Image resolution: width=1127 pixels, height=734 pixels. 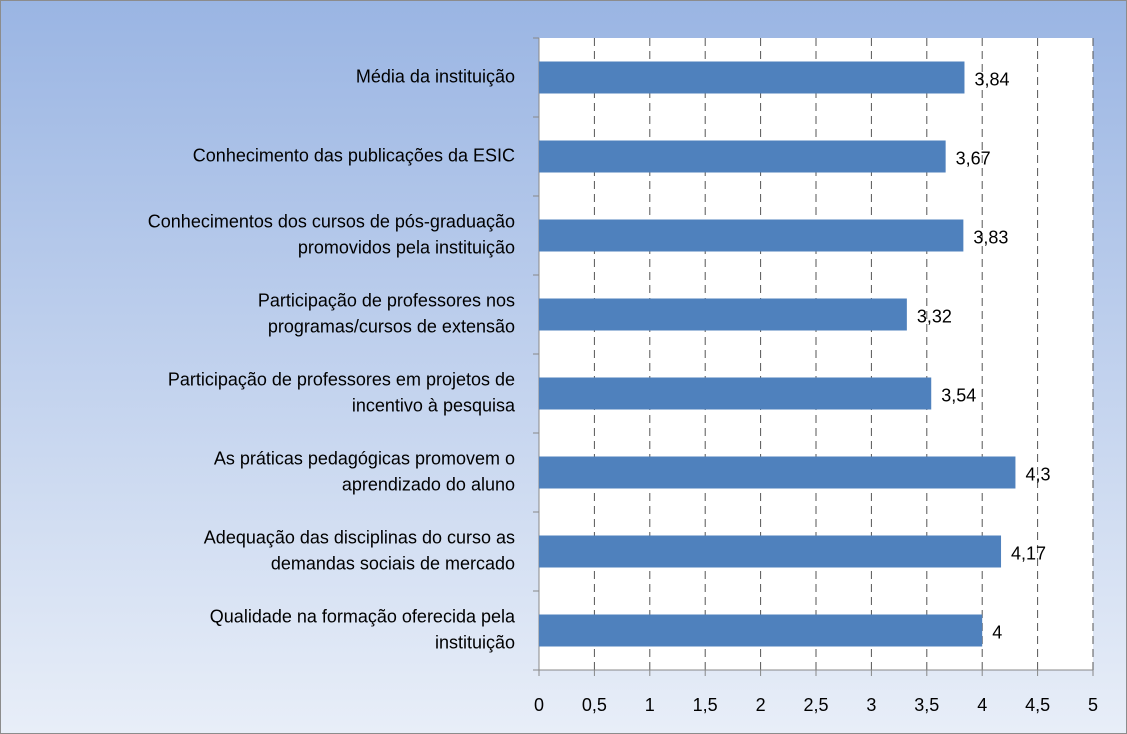 I want to click on value-label: 4,17, so click(x=1028, y=553).